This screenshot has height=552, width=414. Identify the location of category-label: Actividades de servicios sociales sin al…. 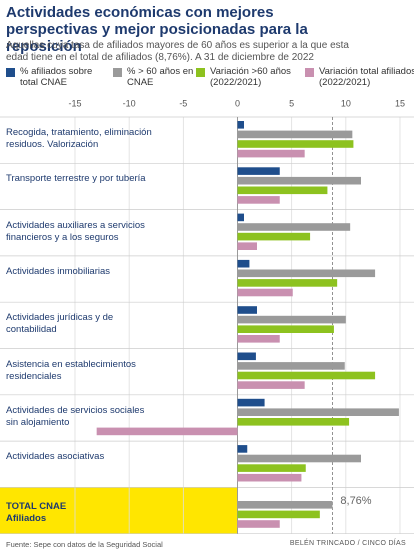
(75, 416).